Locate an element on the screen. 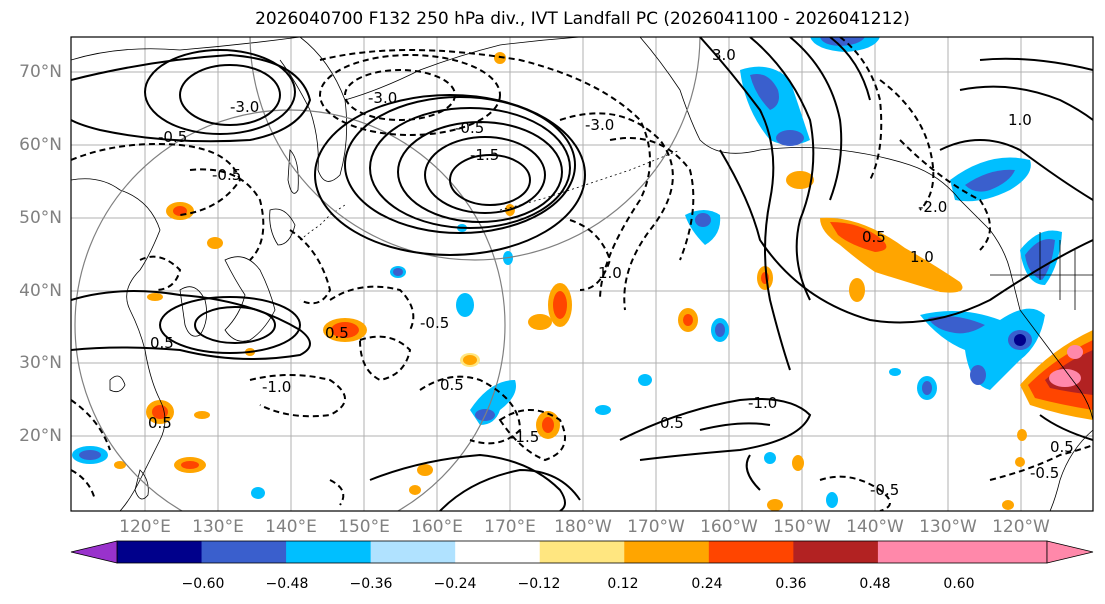  coastline-japan is located at coordinates (250, 299).